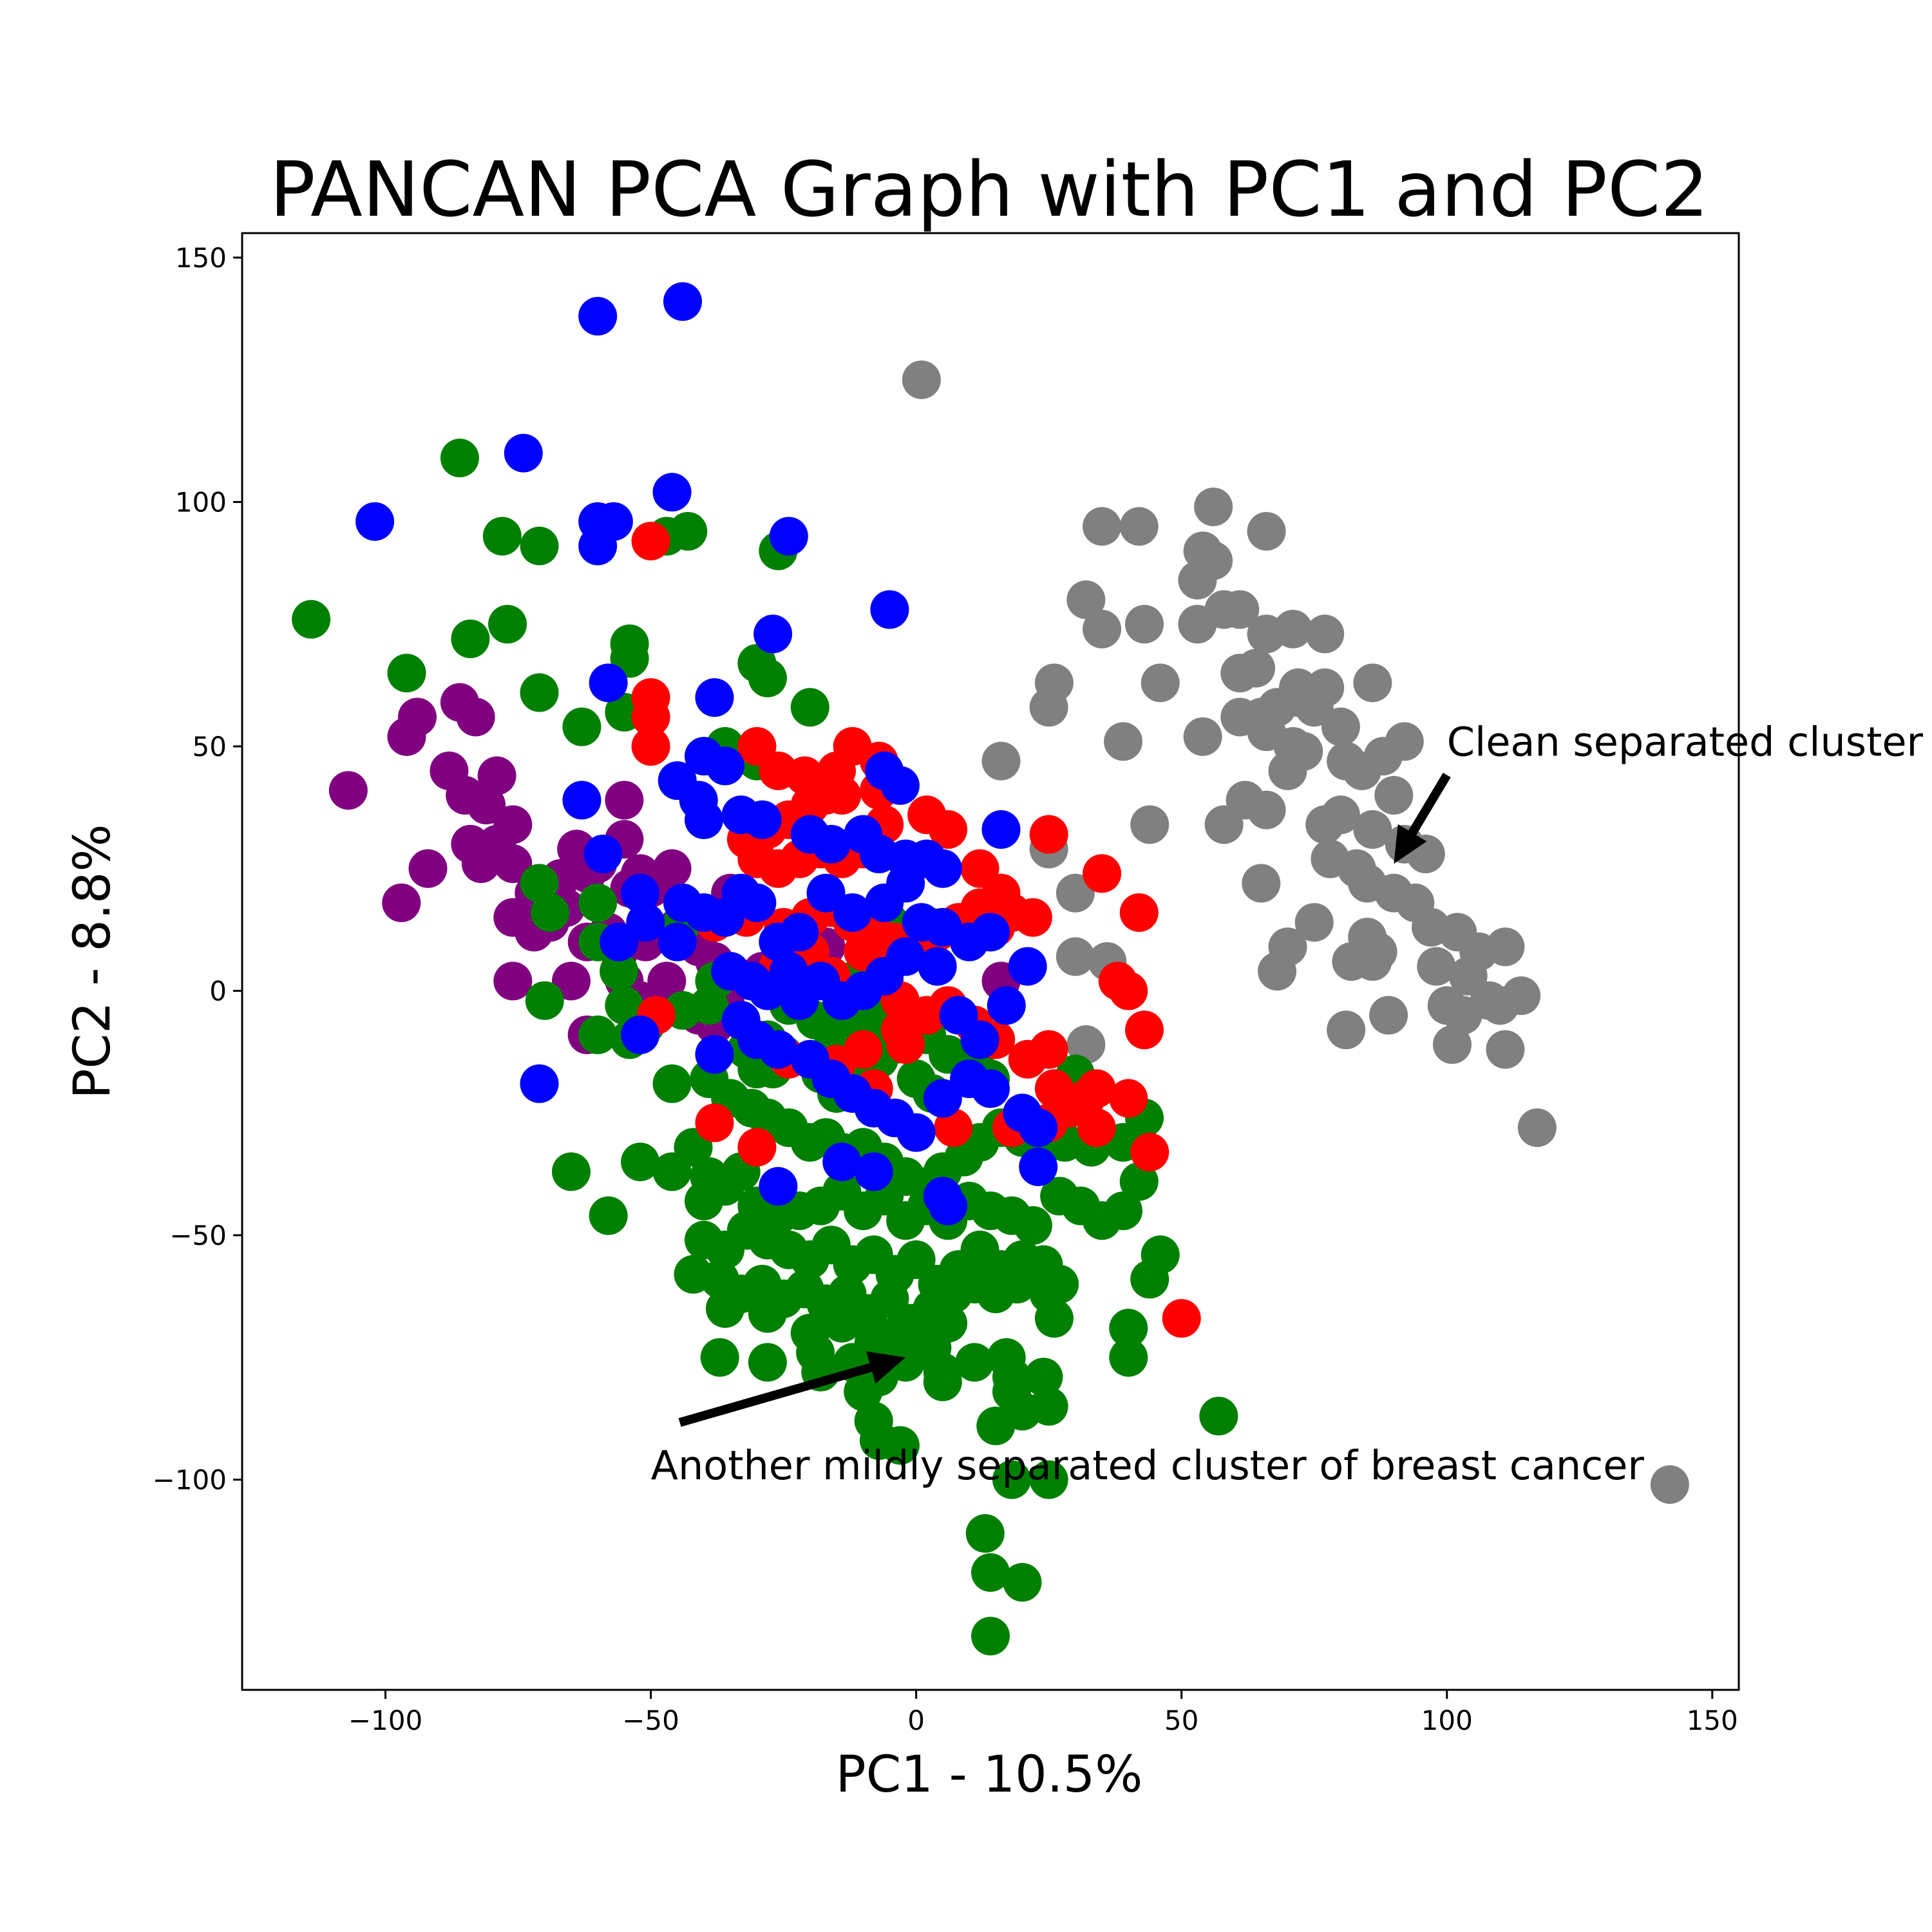 The image size is (1932, 1932). What do you see at coordinates (651, 1721) in the screenshot?
I see `x-tick-label: −50` at bounding box center [651, 1721].